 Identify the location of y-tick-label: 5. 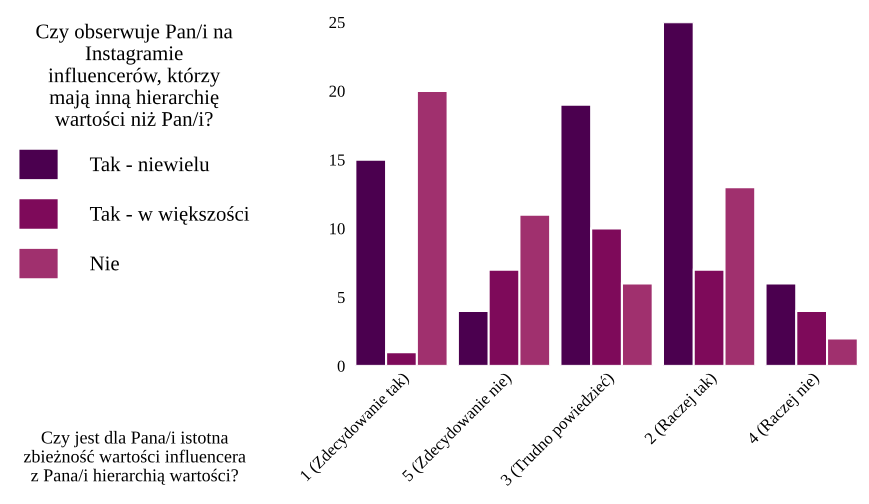
(341, 298).